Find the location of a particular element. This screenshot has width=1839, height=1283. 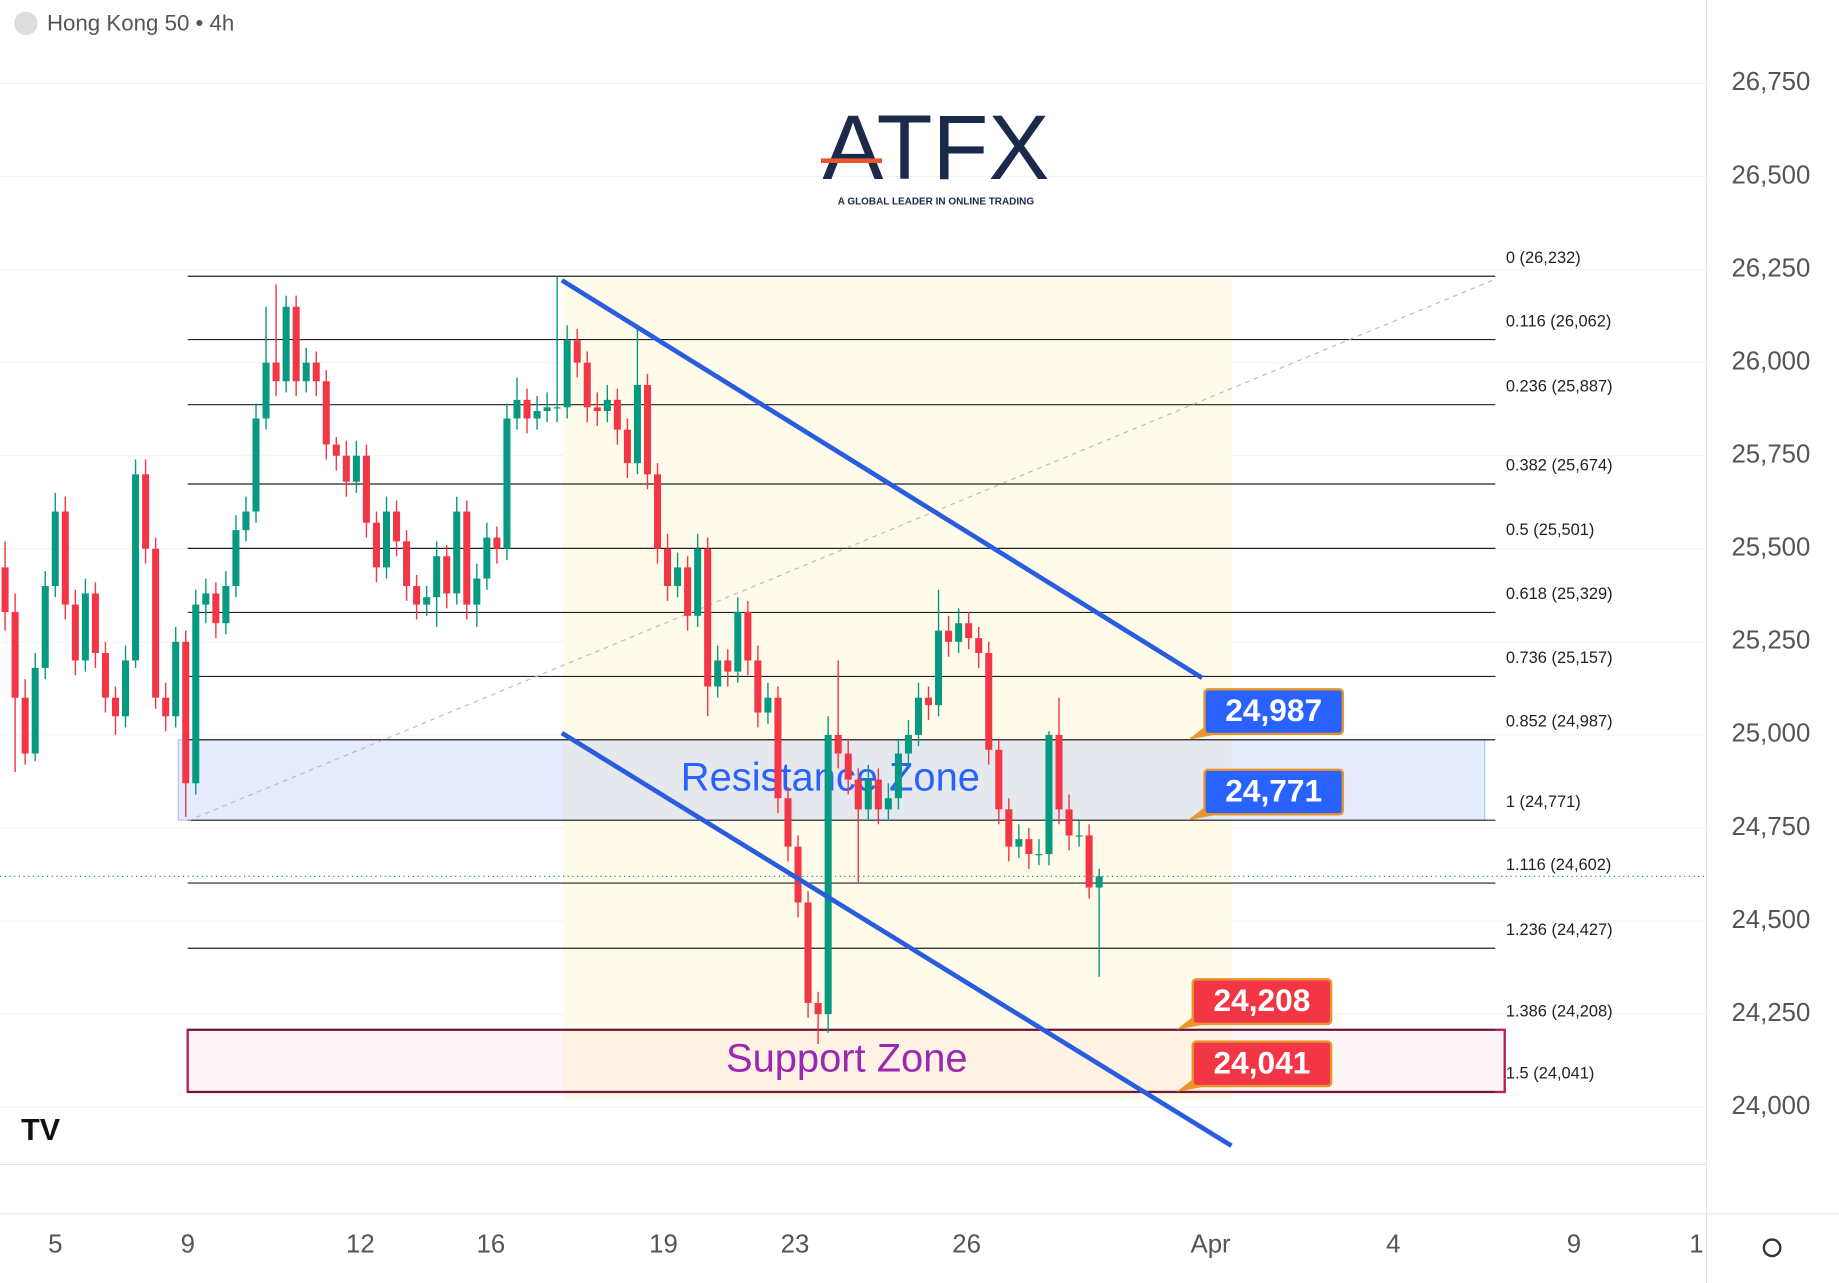

tag-label: 24,208 is located at coordinates (1262, 1000).